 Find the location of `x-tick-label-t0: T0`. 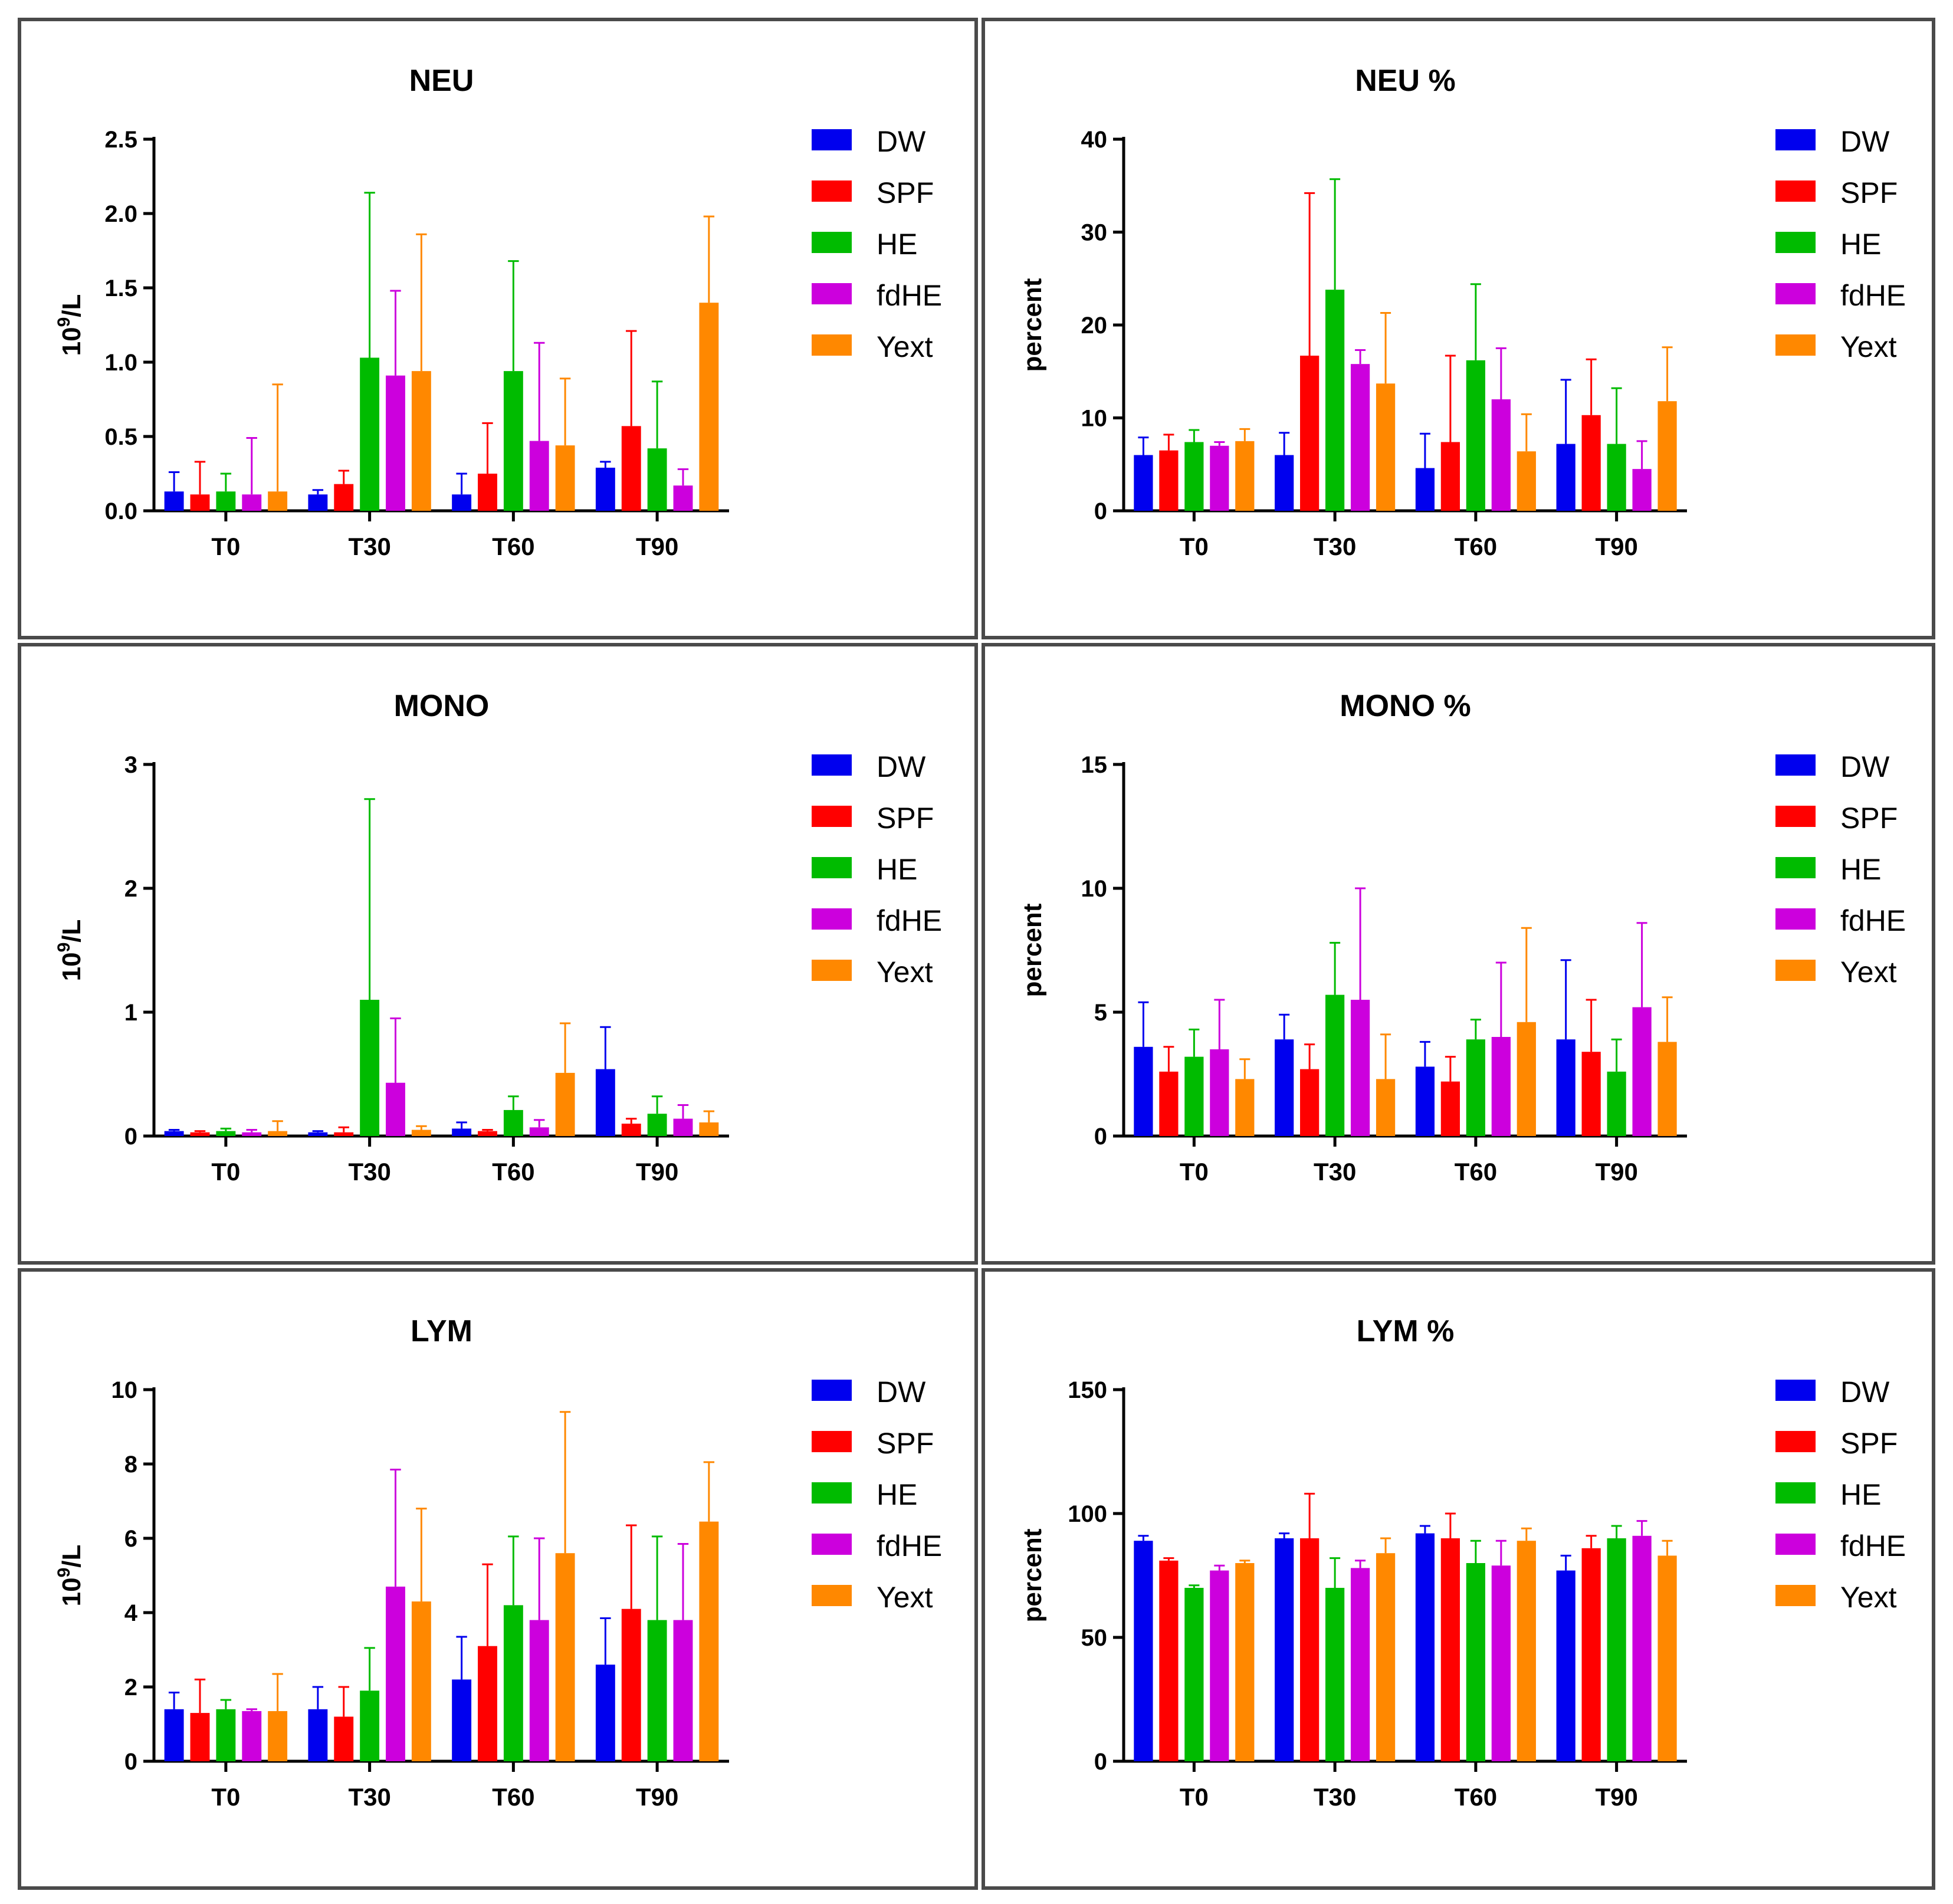

x-tick-label-t0: T0 is located at coordinates (225, 1172).